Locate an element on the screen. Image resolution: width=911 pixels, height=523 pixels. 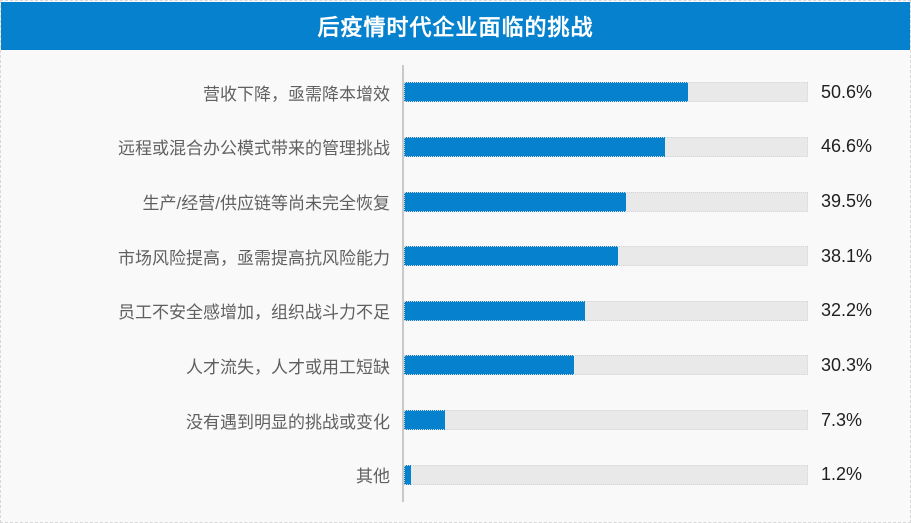
chart-row: 市场风险提高，亟需提高抗风险能力 38.1% is located at coordinates (455, 256).